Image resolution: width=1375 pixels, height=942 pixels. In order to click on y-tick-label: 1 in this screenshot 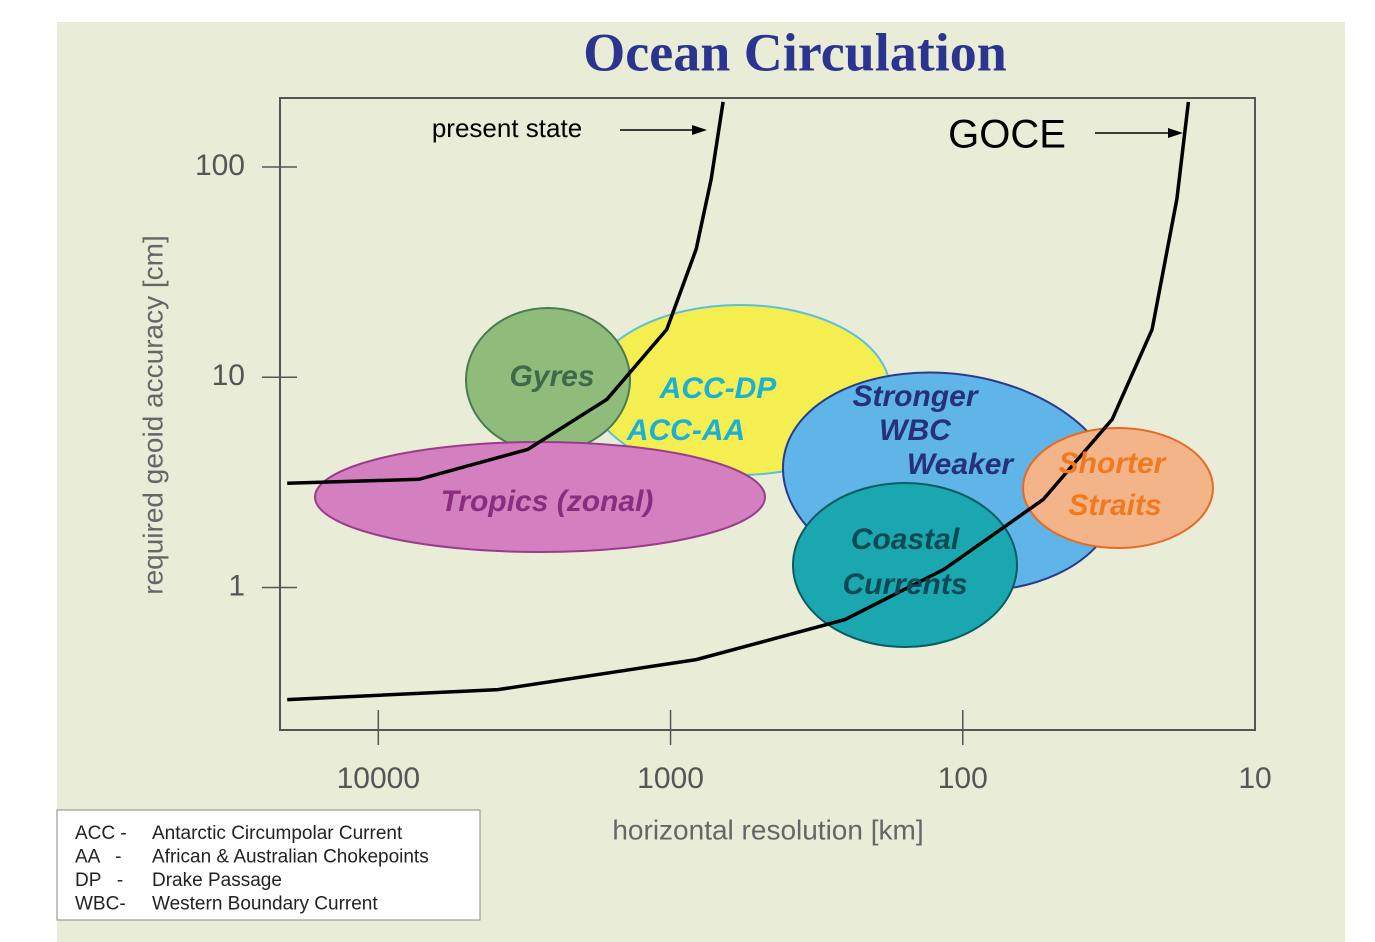, I will do `click(236, 585)`.